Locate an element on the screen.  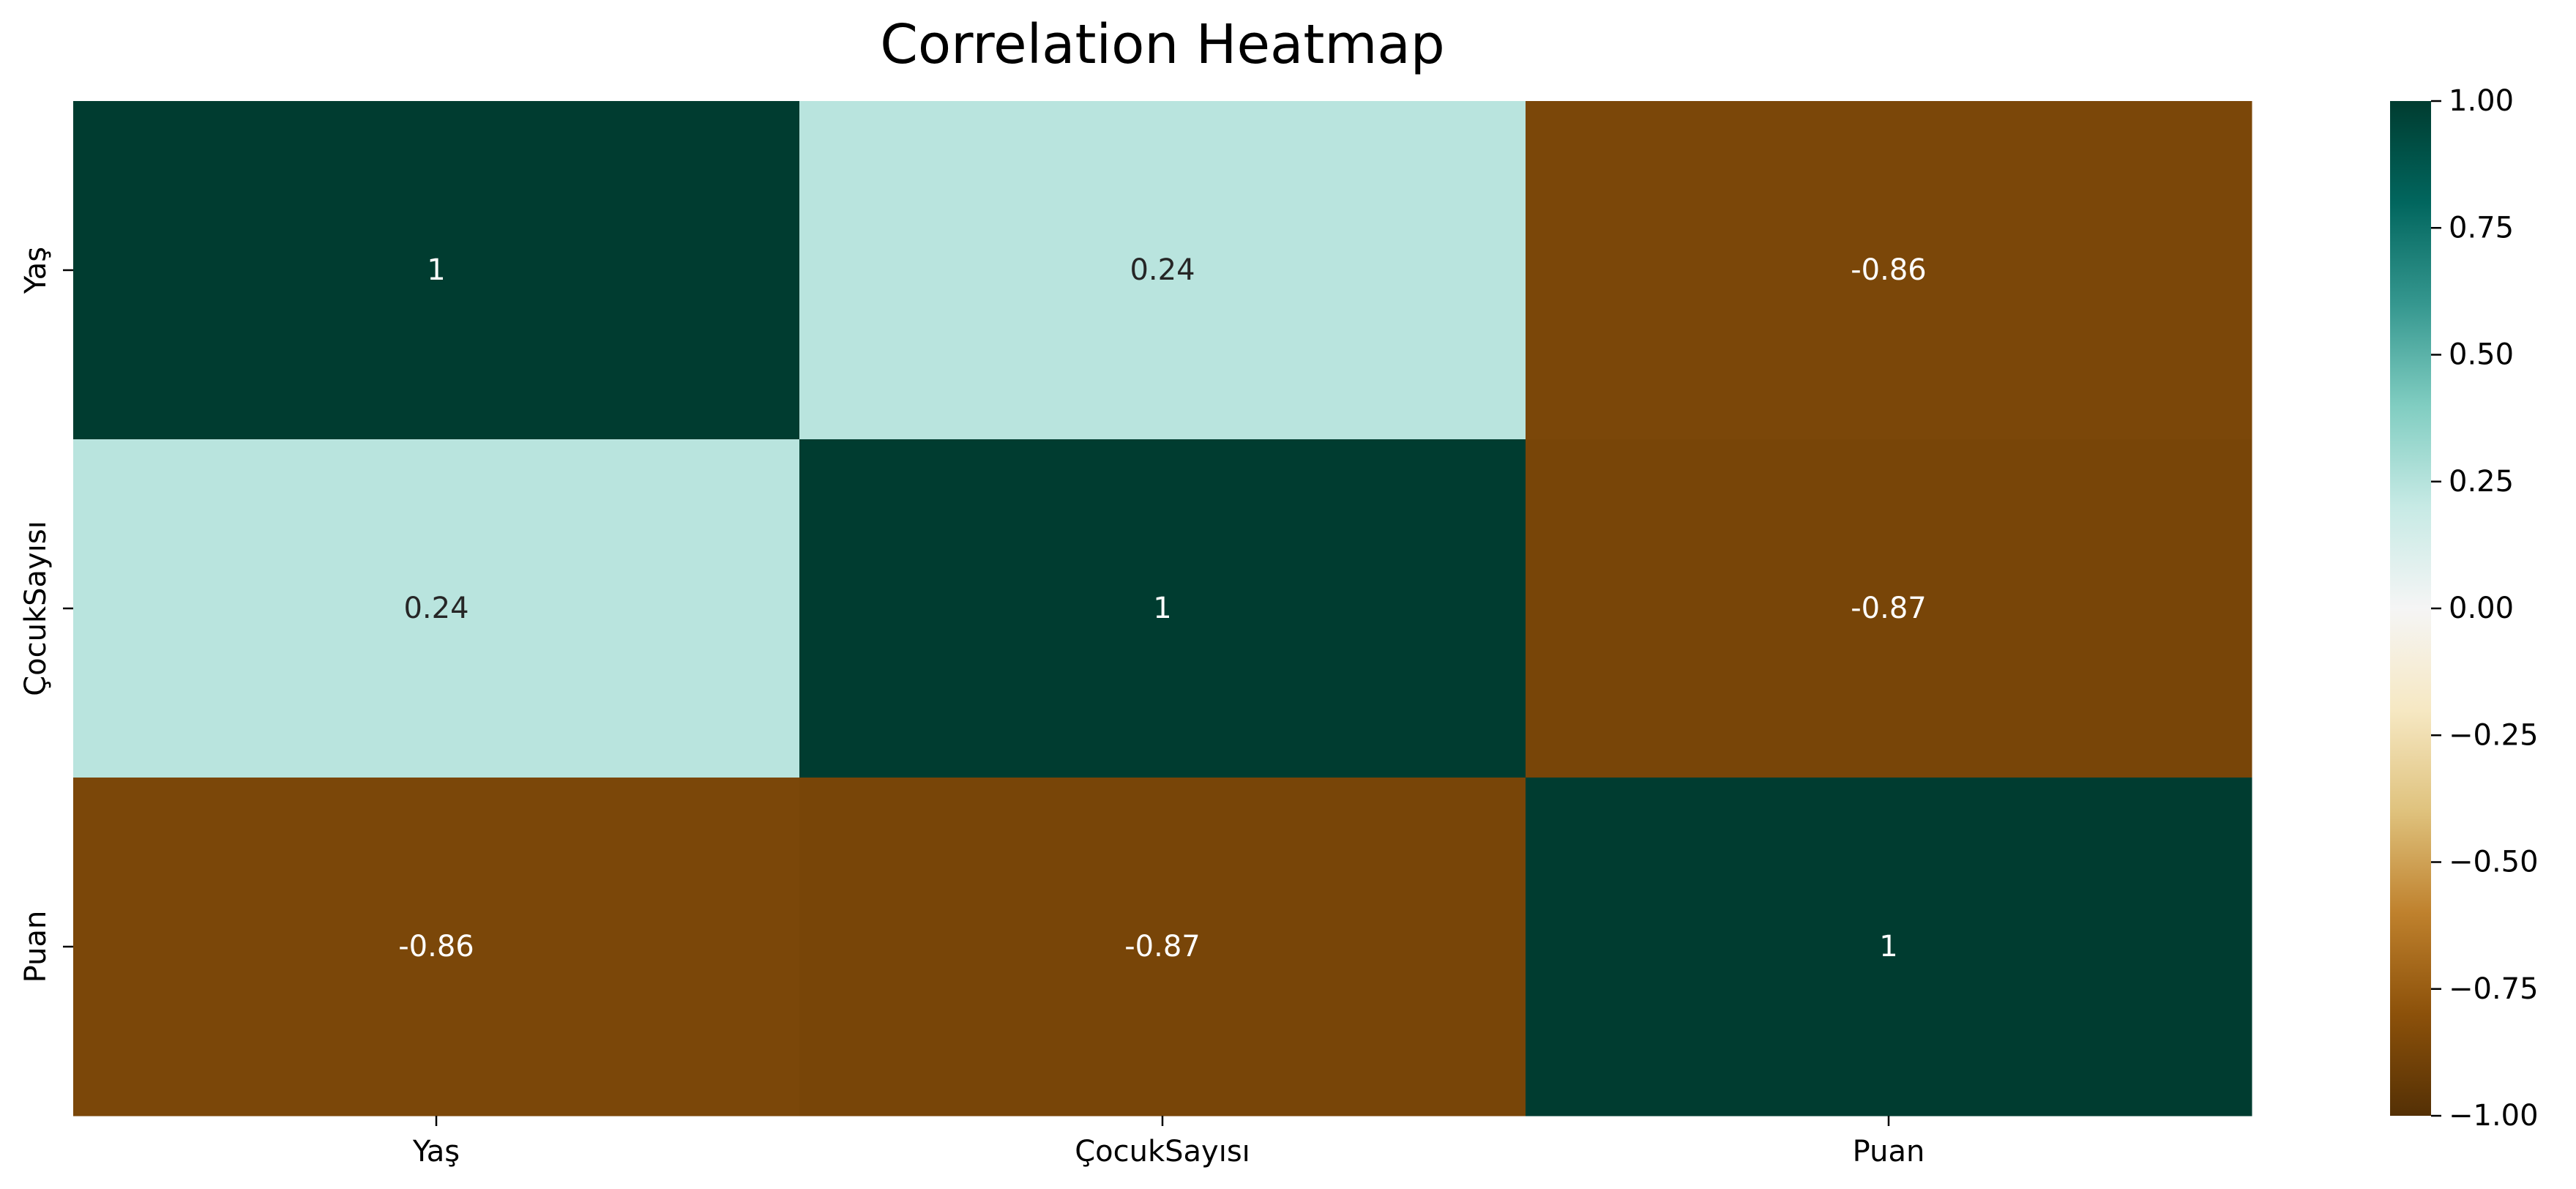
colorbar-tick-label: −0.25 is located at coordinates (2494, 735).